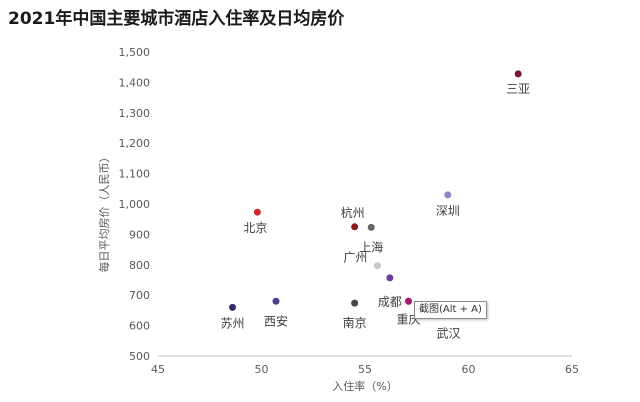  What do you see at coordinates (255, 228) in the screenshot?
I see `data-label: 北京` at bounding box center [255, 228].